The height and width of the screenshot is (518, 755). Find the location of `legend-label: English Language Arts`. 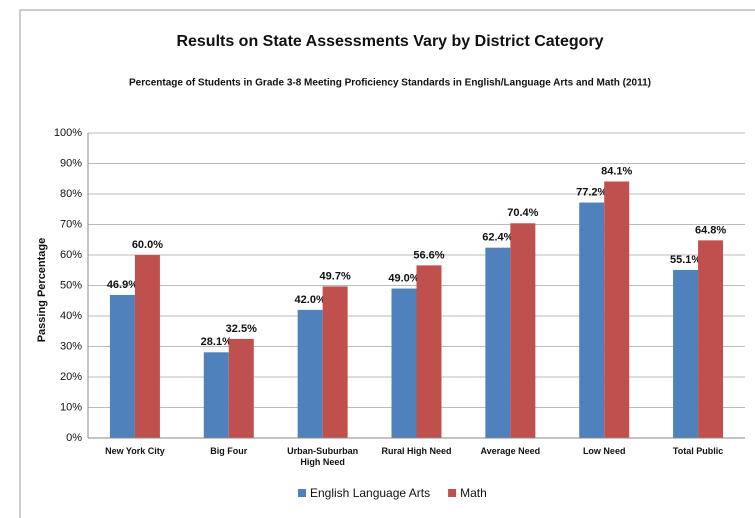

legend-label: English Language Arts is located at coordinates (370, 493).